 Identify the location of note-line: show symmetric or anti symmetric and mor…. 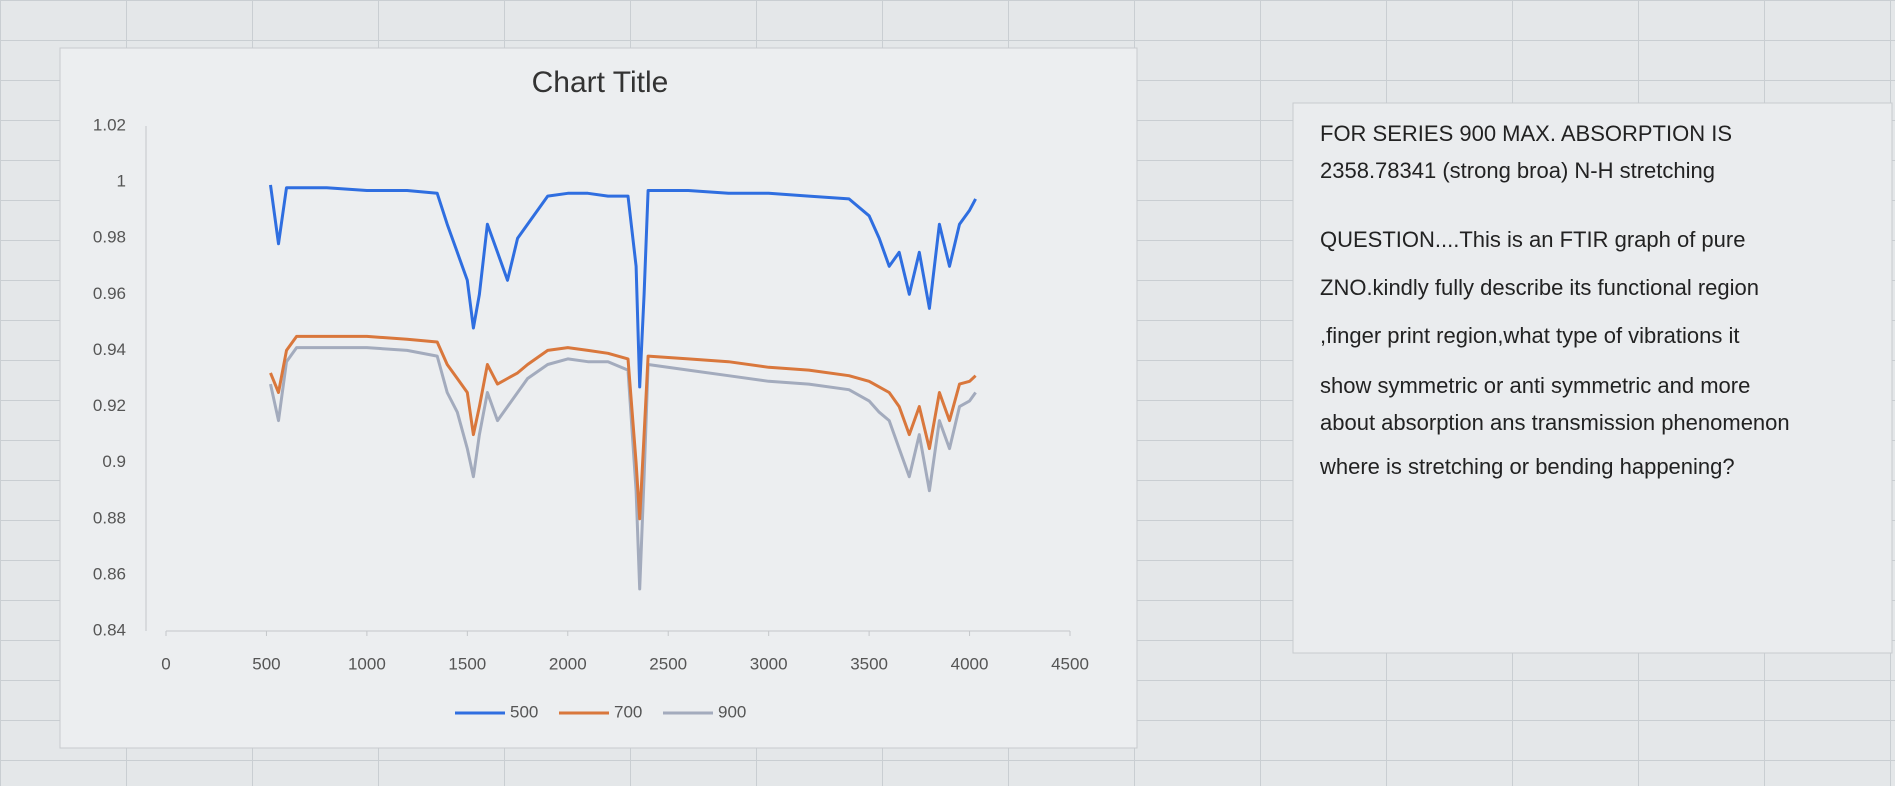
(1535, 385).